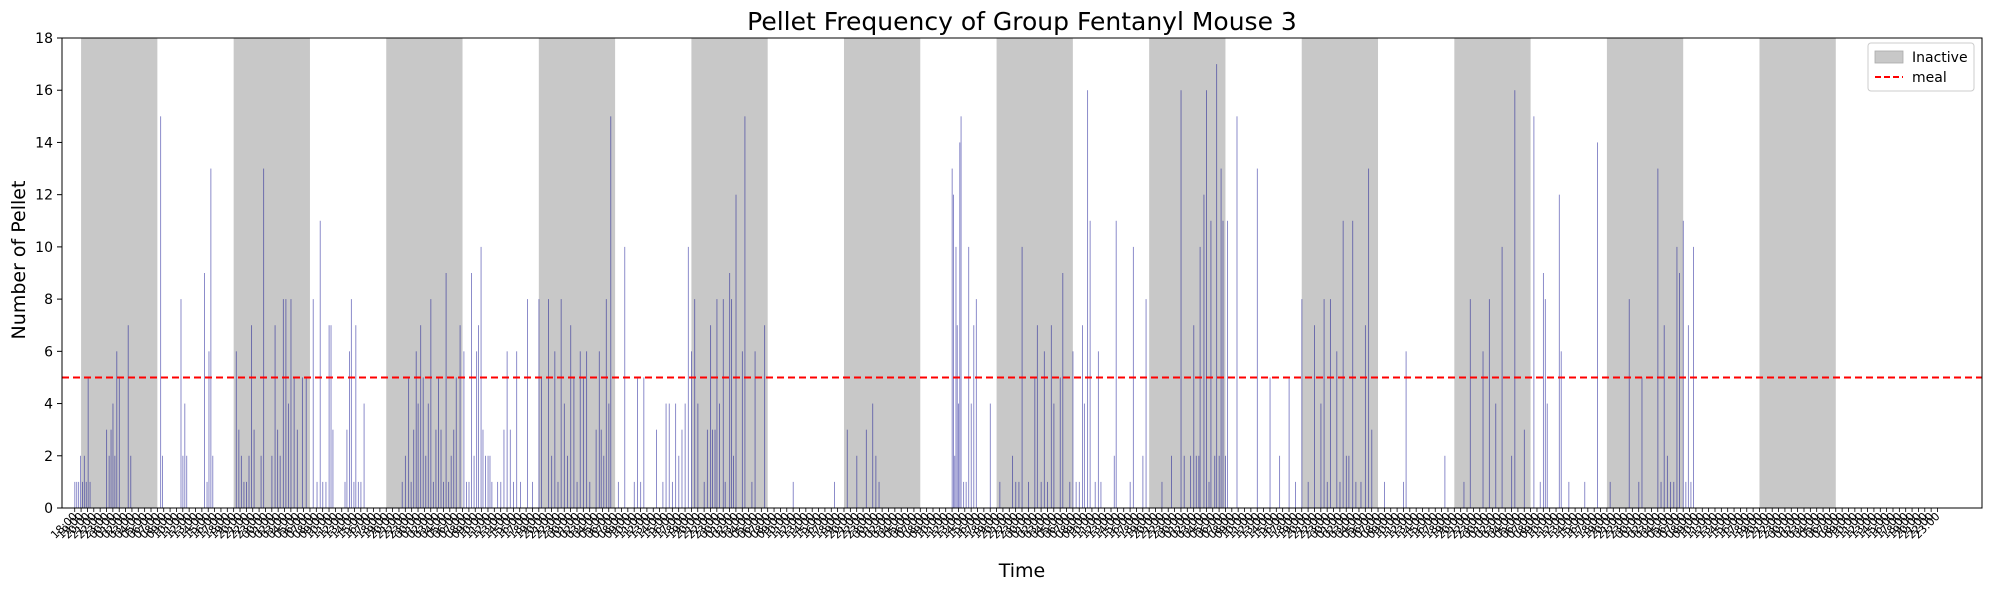 The image size is (1990, 590). What do you see at coordinates (1889, 57) in the screenshot?
I see `legend-inactive-swatch` at bounding box center [1889, 57].